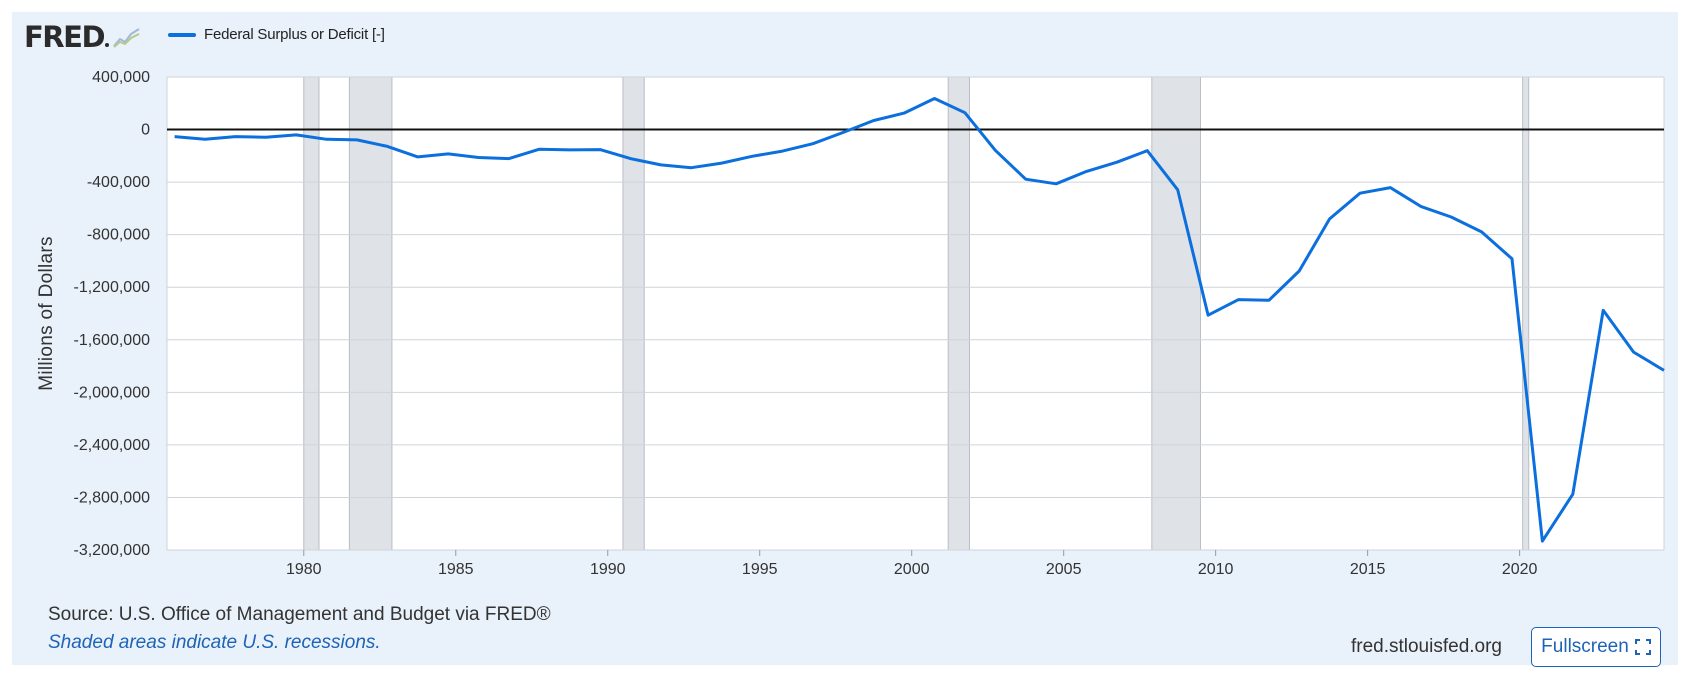 This screenshot has height=677, width=1692. Describe the element at coordinates (1426, 646) in the screenshot. I see `site-url: fred.stlouisfed.org` at that location.